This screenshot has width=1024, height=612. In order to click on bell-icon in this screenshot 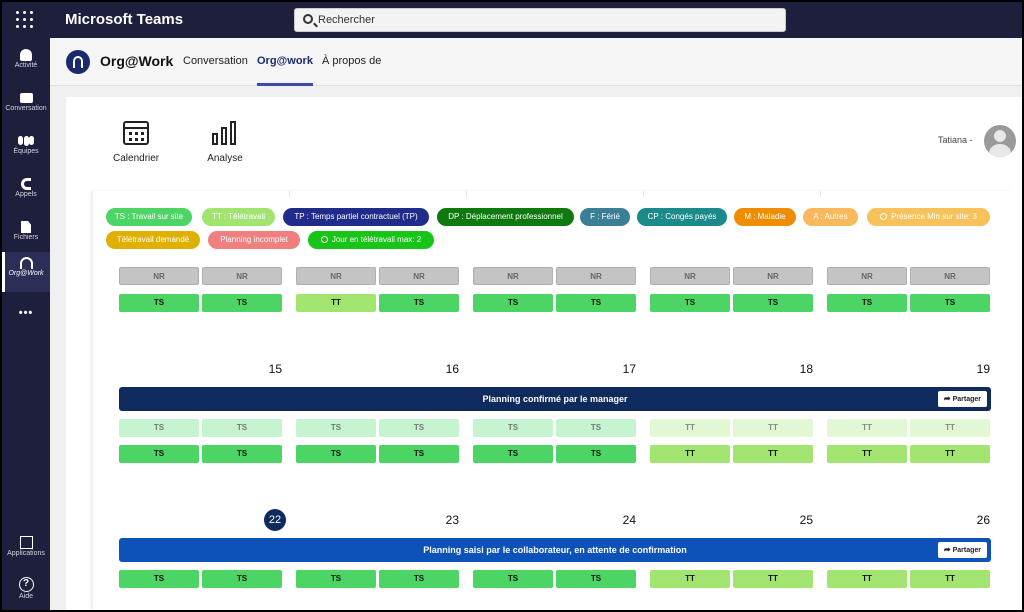, I will do `click(26, 55)`.